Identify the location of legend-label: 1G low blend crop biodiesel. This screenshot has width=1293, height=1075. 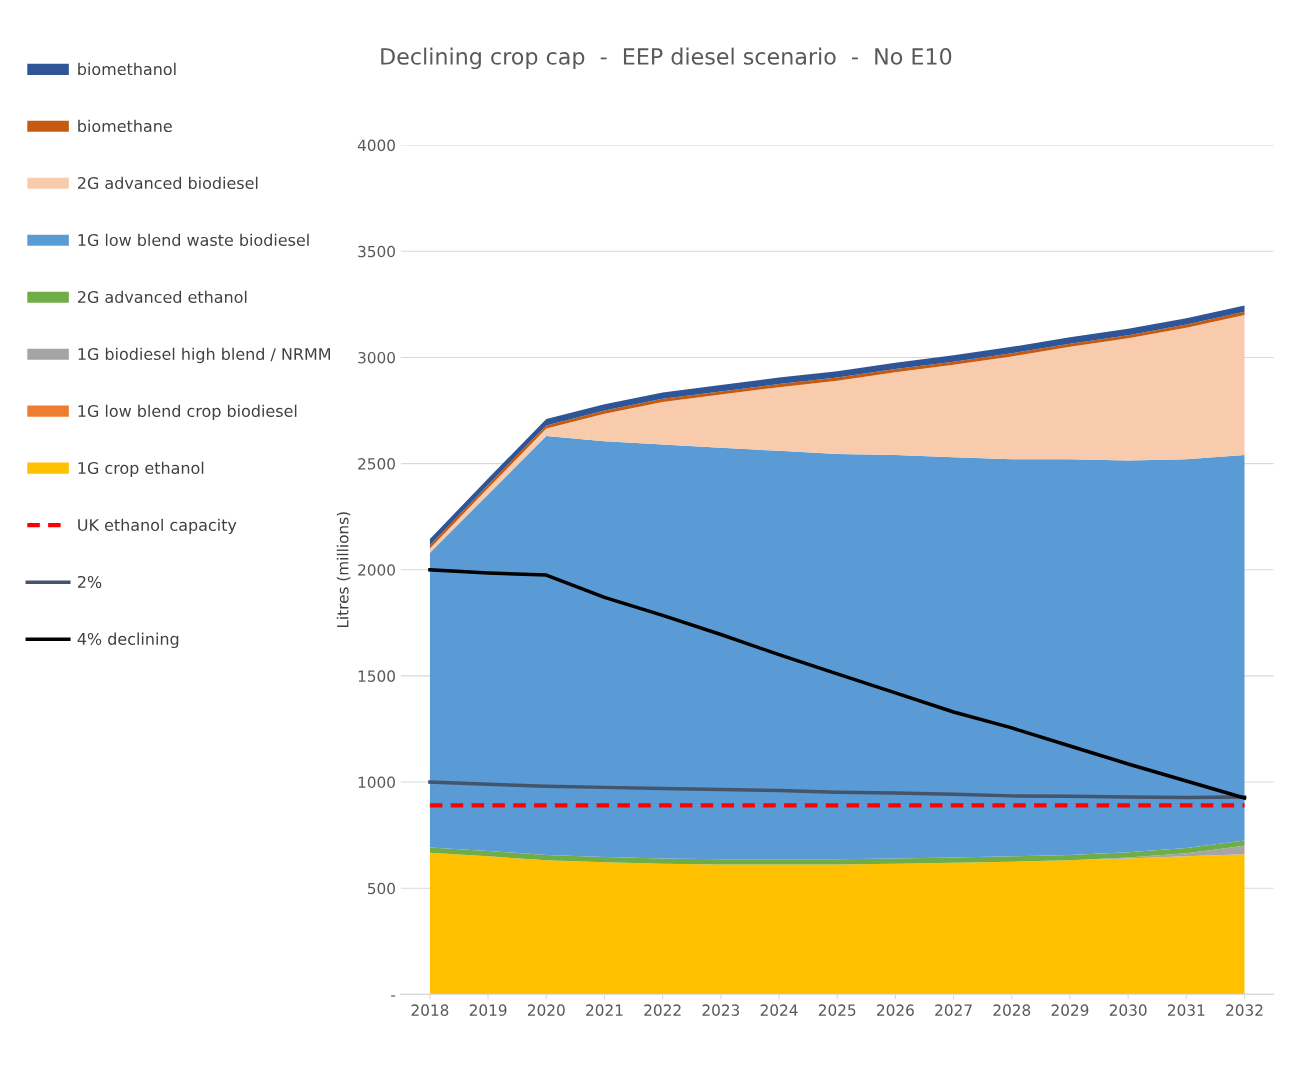
(187, 412).